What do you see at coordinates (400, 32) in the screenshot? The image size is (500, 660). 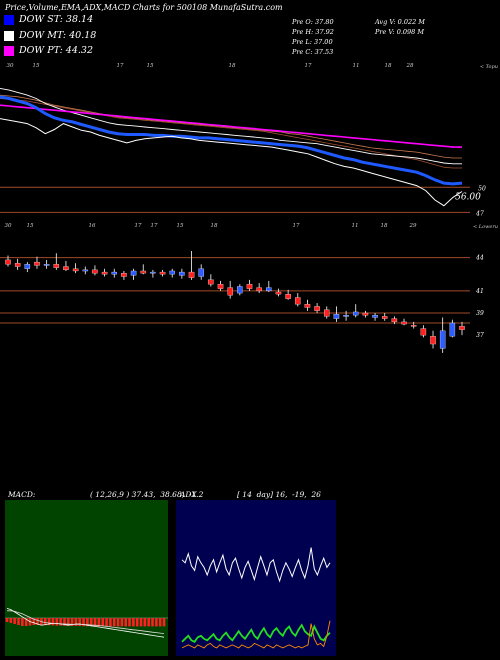 I see `pre-volume: Pre V: 0.098 M` at bounding box center [400, 32].